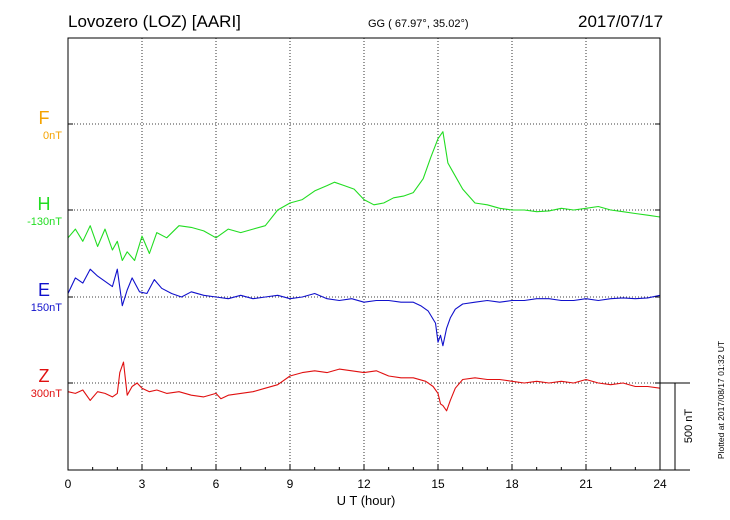  Describe the element at coordinates (660, 484) in the screenshot. I see `x-tick-label-24: 24` at that location.